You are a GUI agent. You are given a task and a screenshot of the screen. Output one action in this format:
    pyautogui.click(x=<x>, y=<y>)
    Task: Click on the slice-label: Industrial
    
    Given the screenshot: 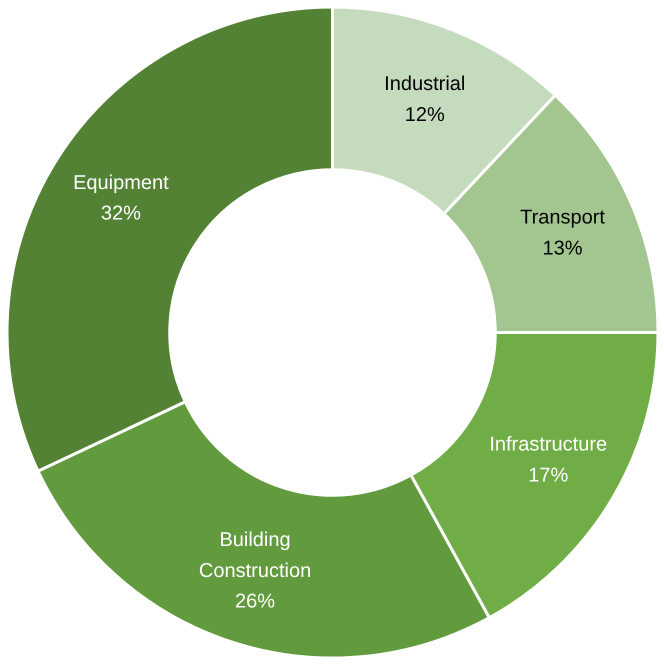 What is the action you would take?
    pyautogui.click(x=425, y=84)
    